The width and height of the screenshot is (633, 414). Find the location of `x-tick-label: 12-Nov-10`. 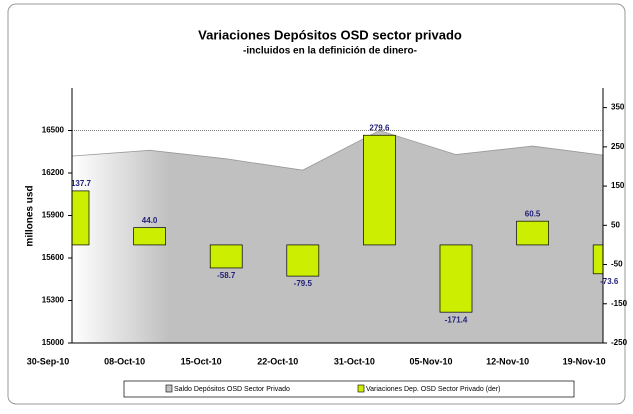

x-tick-label: 12-Nov-10 is located at coordinates (507, 361).